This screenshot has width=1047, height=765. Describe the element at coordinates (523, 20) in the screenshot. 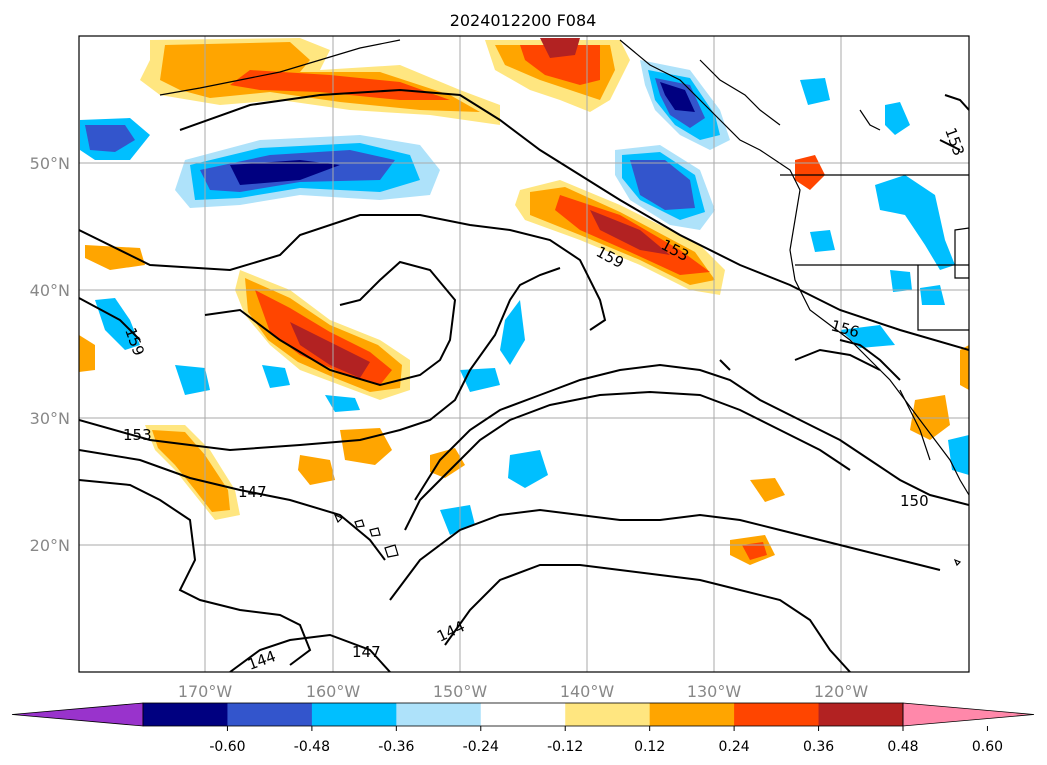

I see `figure-title: 2024012200 F084` at that location.